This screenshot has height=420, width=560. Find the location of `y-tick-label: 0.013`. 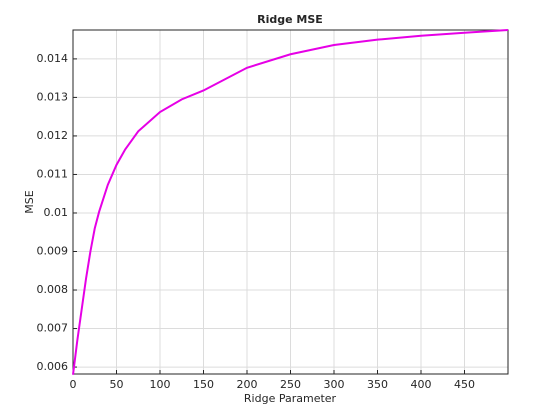

y-tick-label: 0.013 is located at coordinates (53, 96).